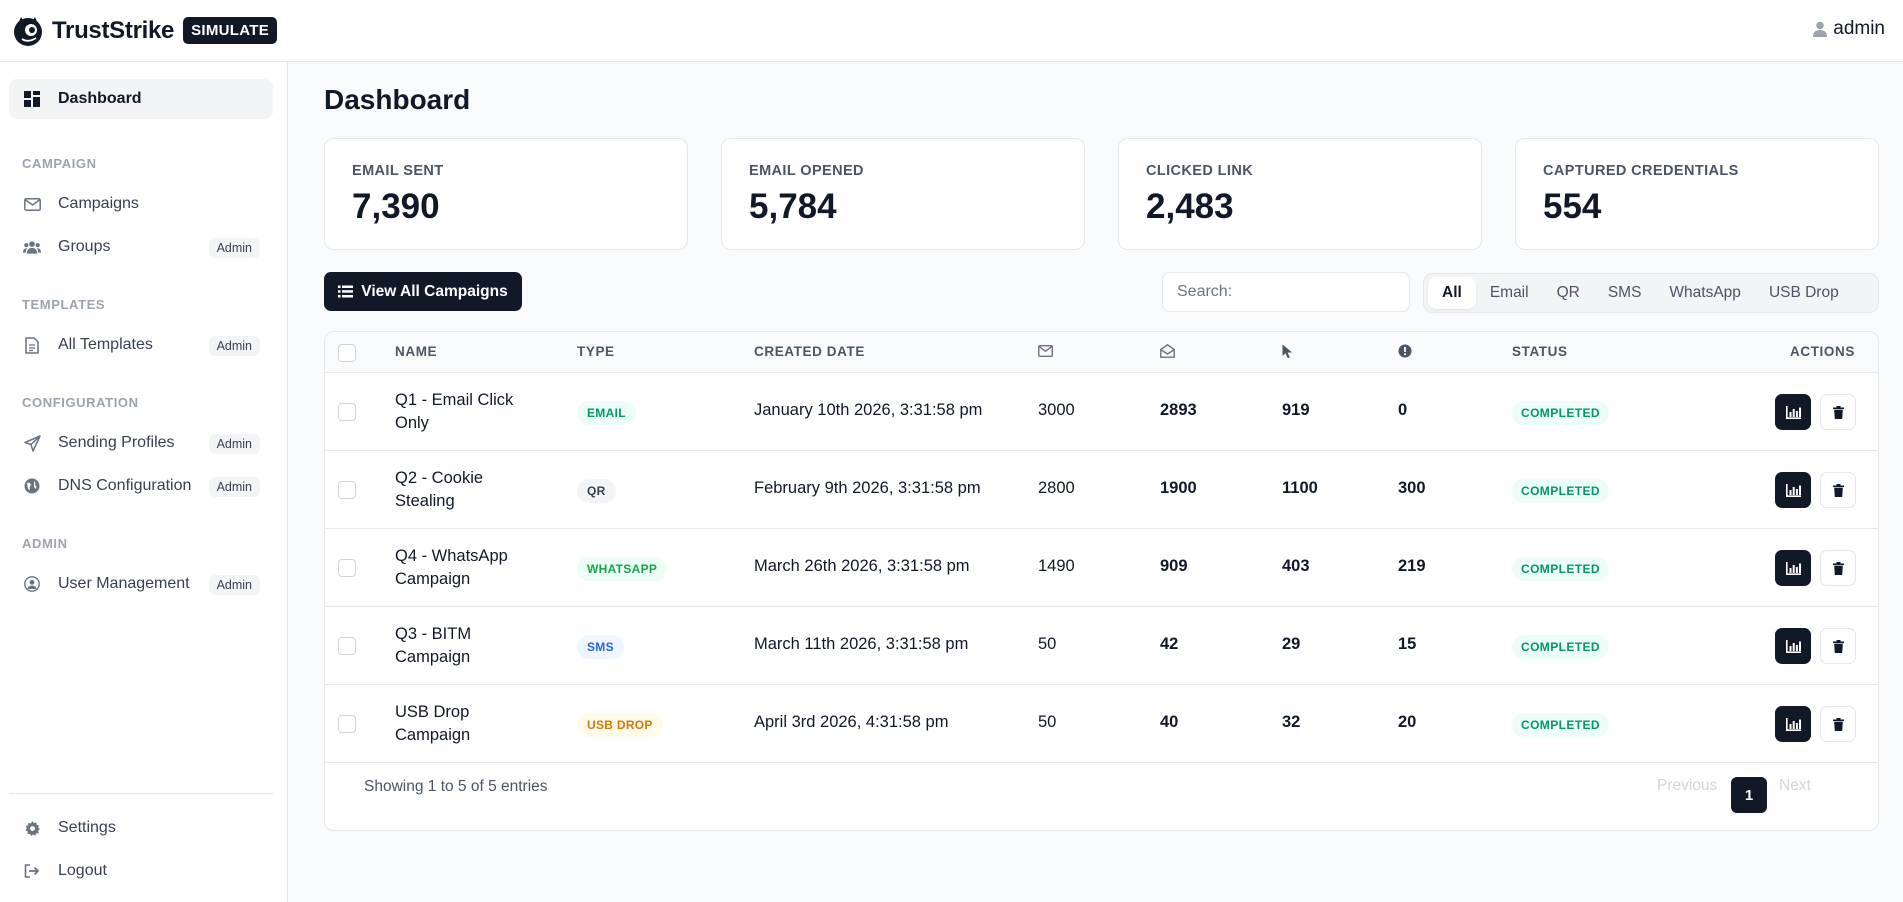 The width and height of the screenshot is (1903, 902). I want to click on submitted-count: 20, so click(1407, 722).